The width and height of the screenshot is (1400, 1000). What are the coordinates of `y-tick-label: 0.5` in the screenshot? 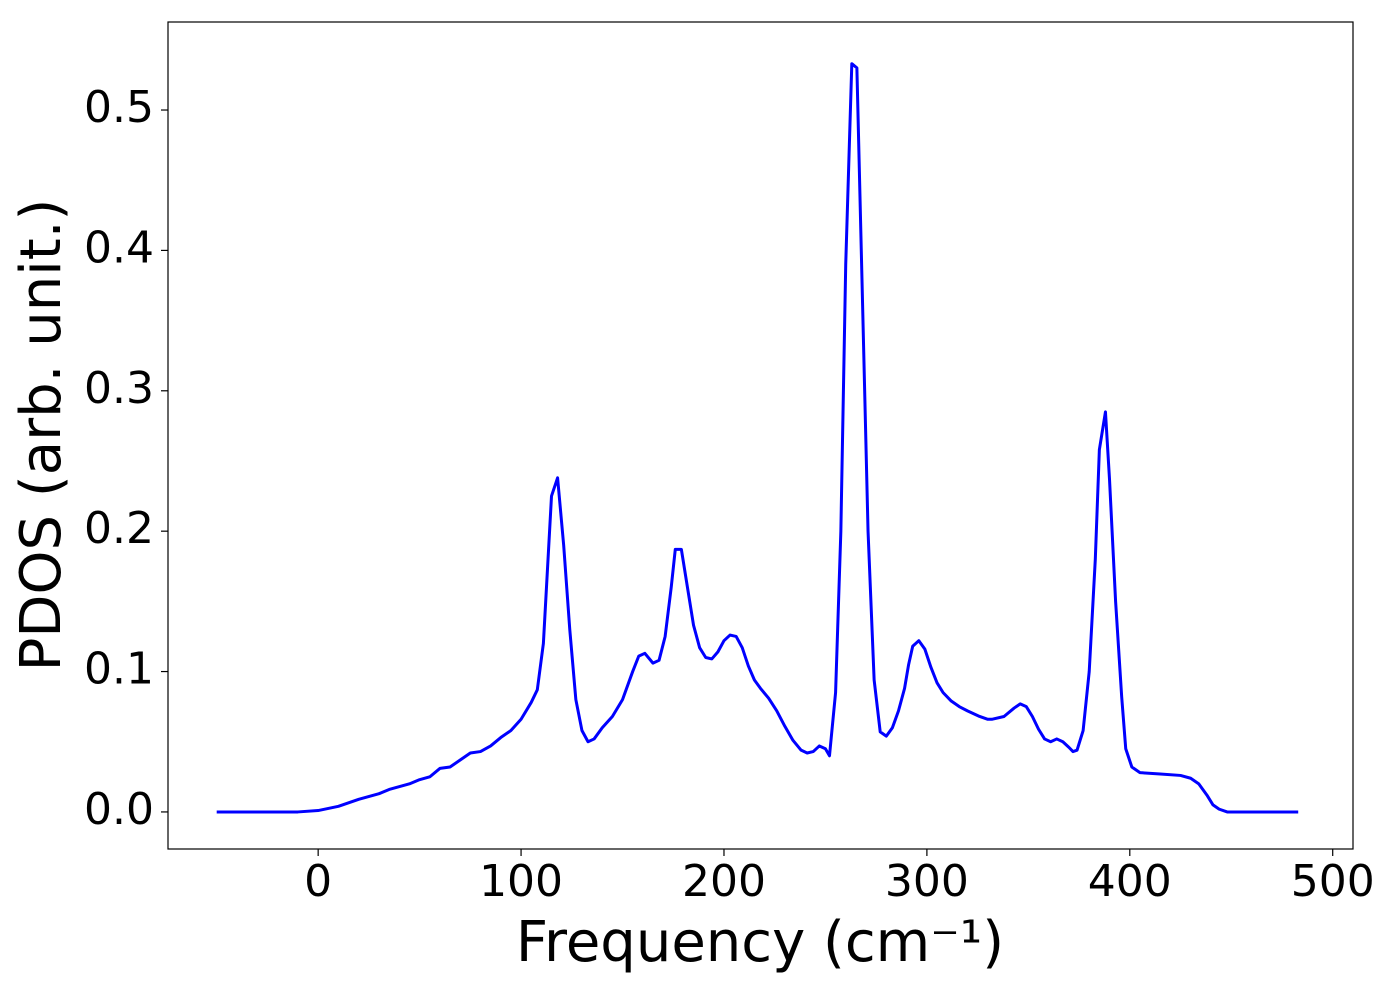 It's located at (119, 107).